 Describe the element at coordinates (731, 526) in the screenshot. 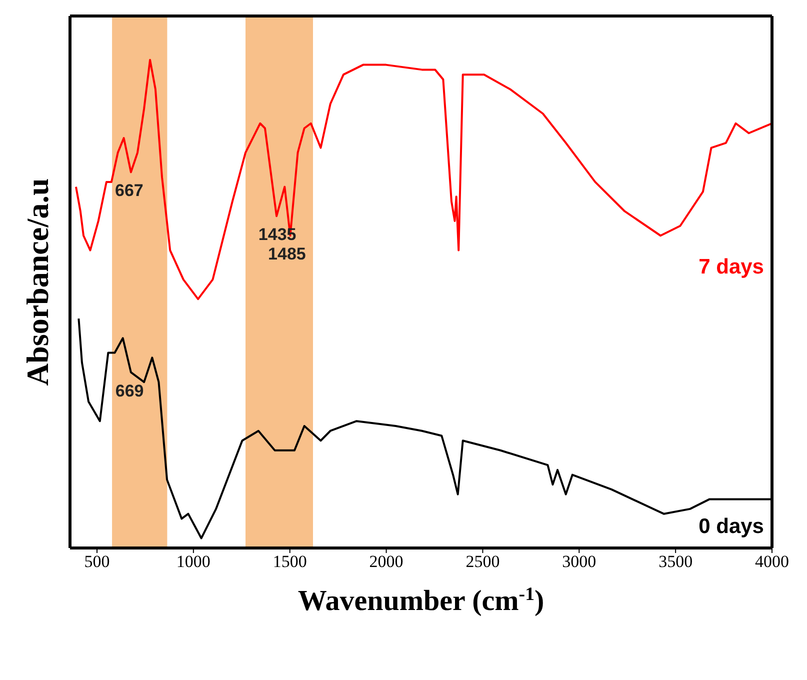

I see `series-label: 0 days` at that location.